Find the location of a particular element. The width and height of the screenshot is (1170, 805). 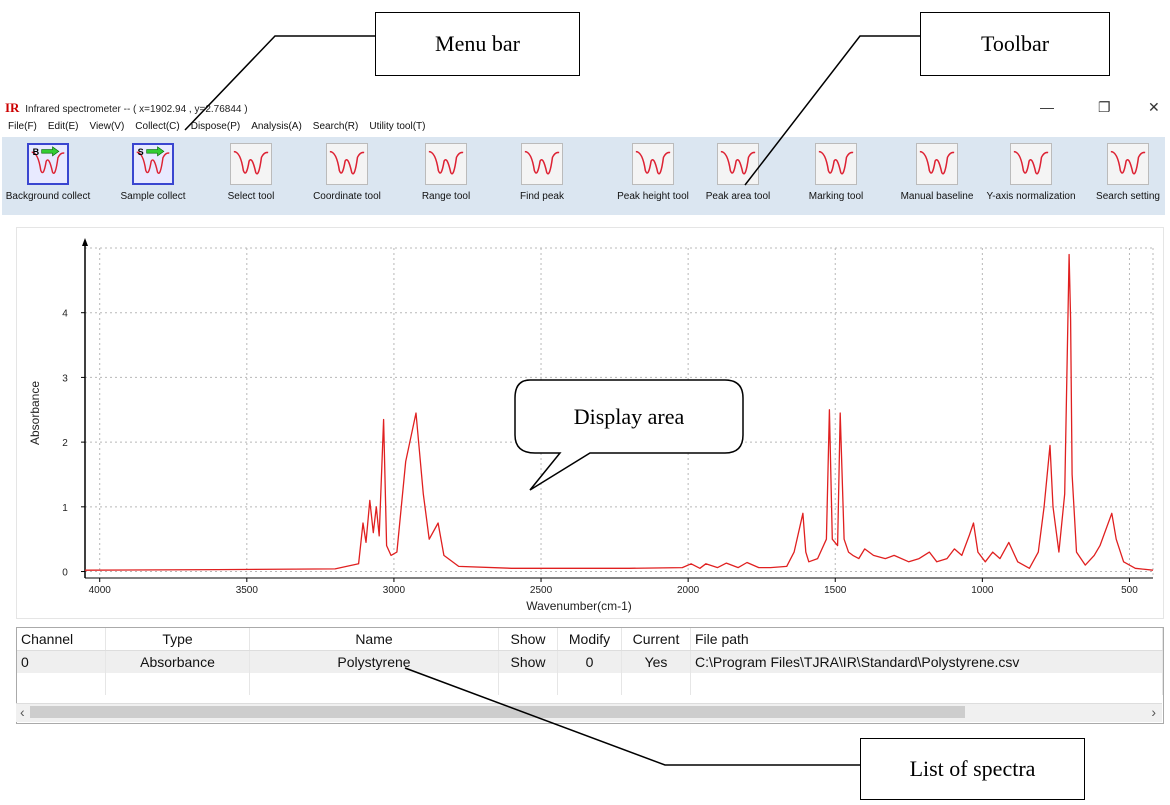

close-button: ✕ is located at coordinates (1154, 107).